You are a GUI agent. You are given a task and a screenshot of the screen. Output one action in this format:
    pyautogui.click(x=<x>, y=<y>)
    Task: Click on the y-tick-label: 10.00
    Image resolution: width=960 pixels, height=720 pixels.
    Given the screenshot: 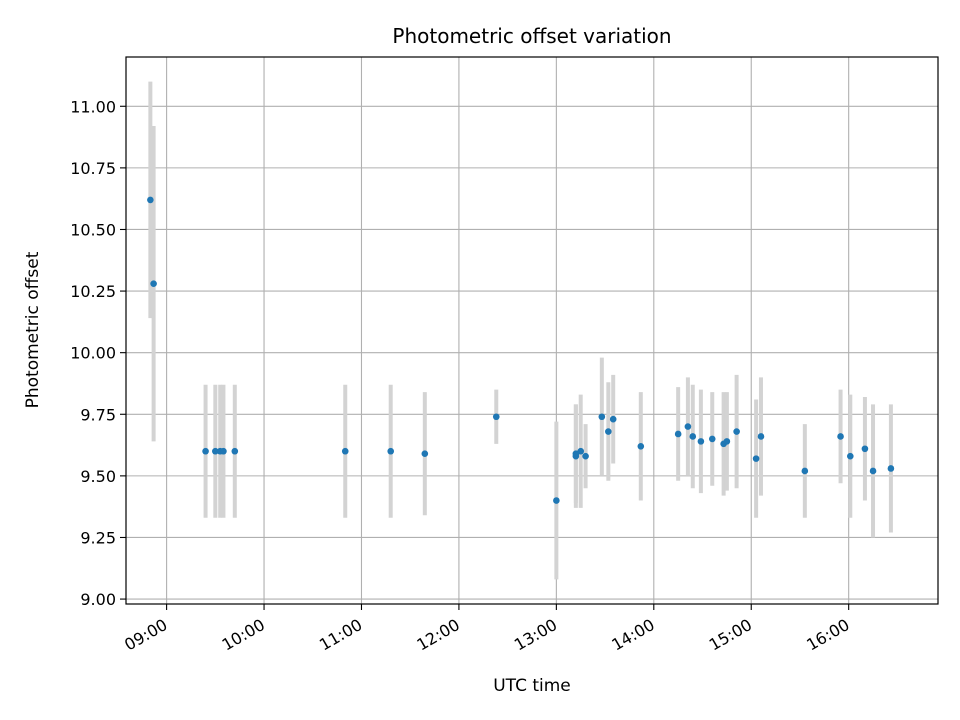 What is the action you would take?
    pyautogui.click(x=93, y=353)
    